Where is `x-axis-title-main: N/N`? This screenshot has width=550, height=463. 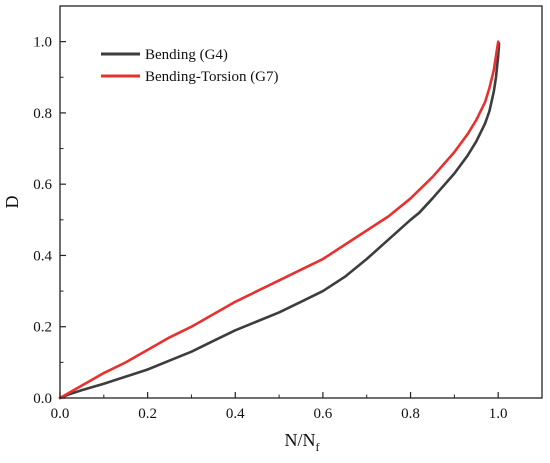 x-axis-title-main: N/N is located at coordinates (300, 440).